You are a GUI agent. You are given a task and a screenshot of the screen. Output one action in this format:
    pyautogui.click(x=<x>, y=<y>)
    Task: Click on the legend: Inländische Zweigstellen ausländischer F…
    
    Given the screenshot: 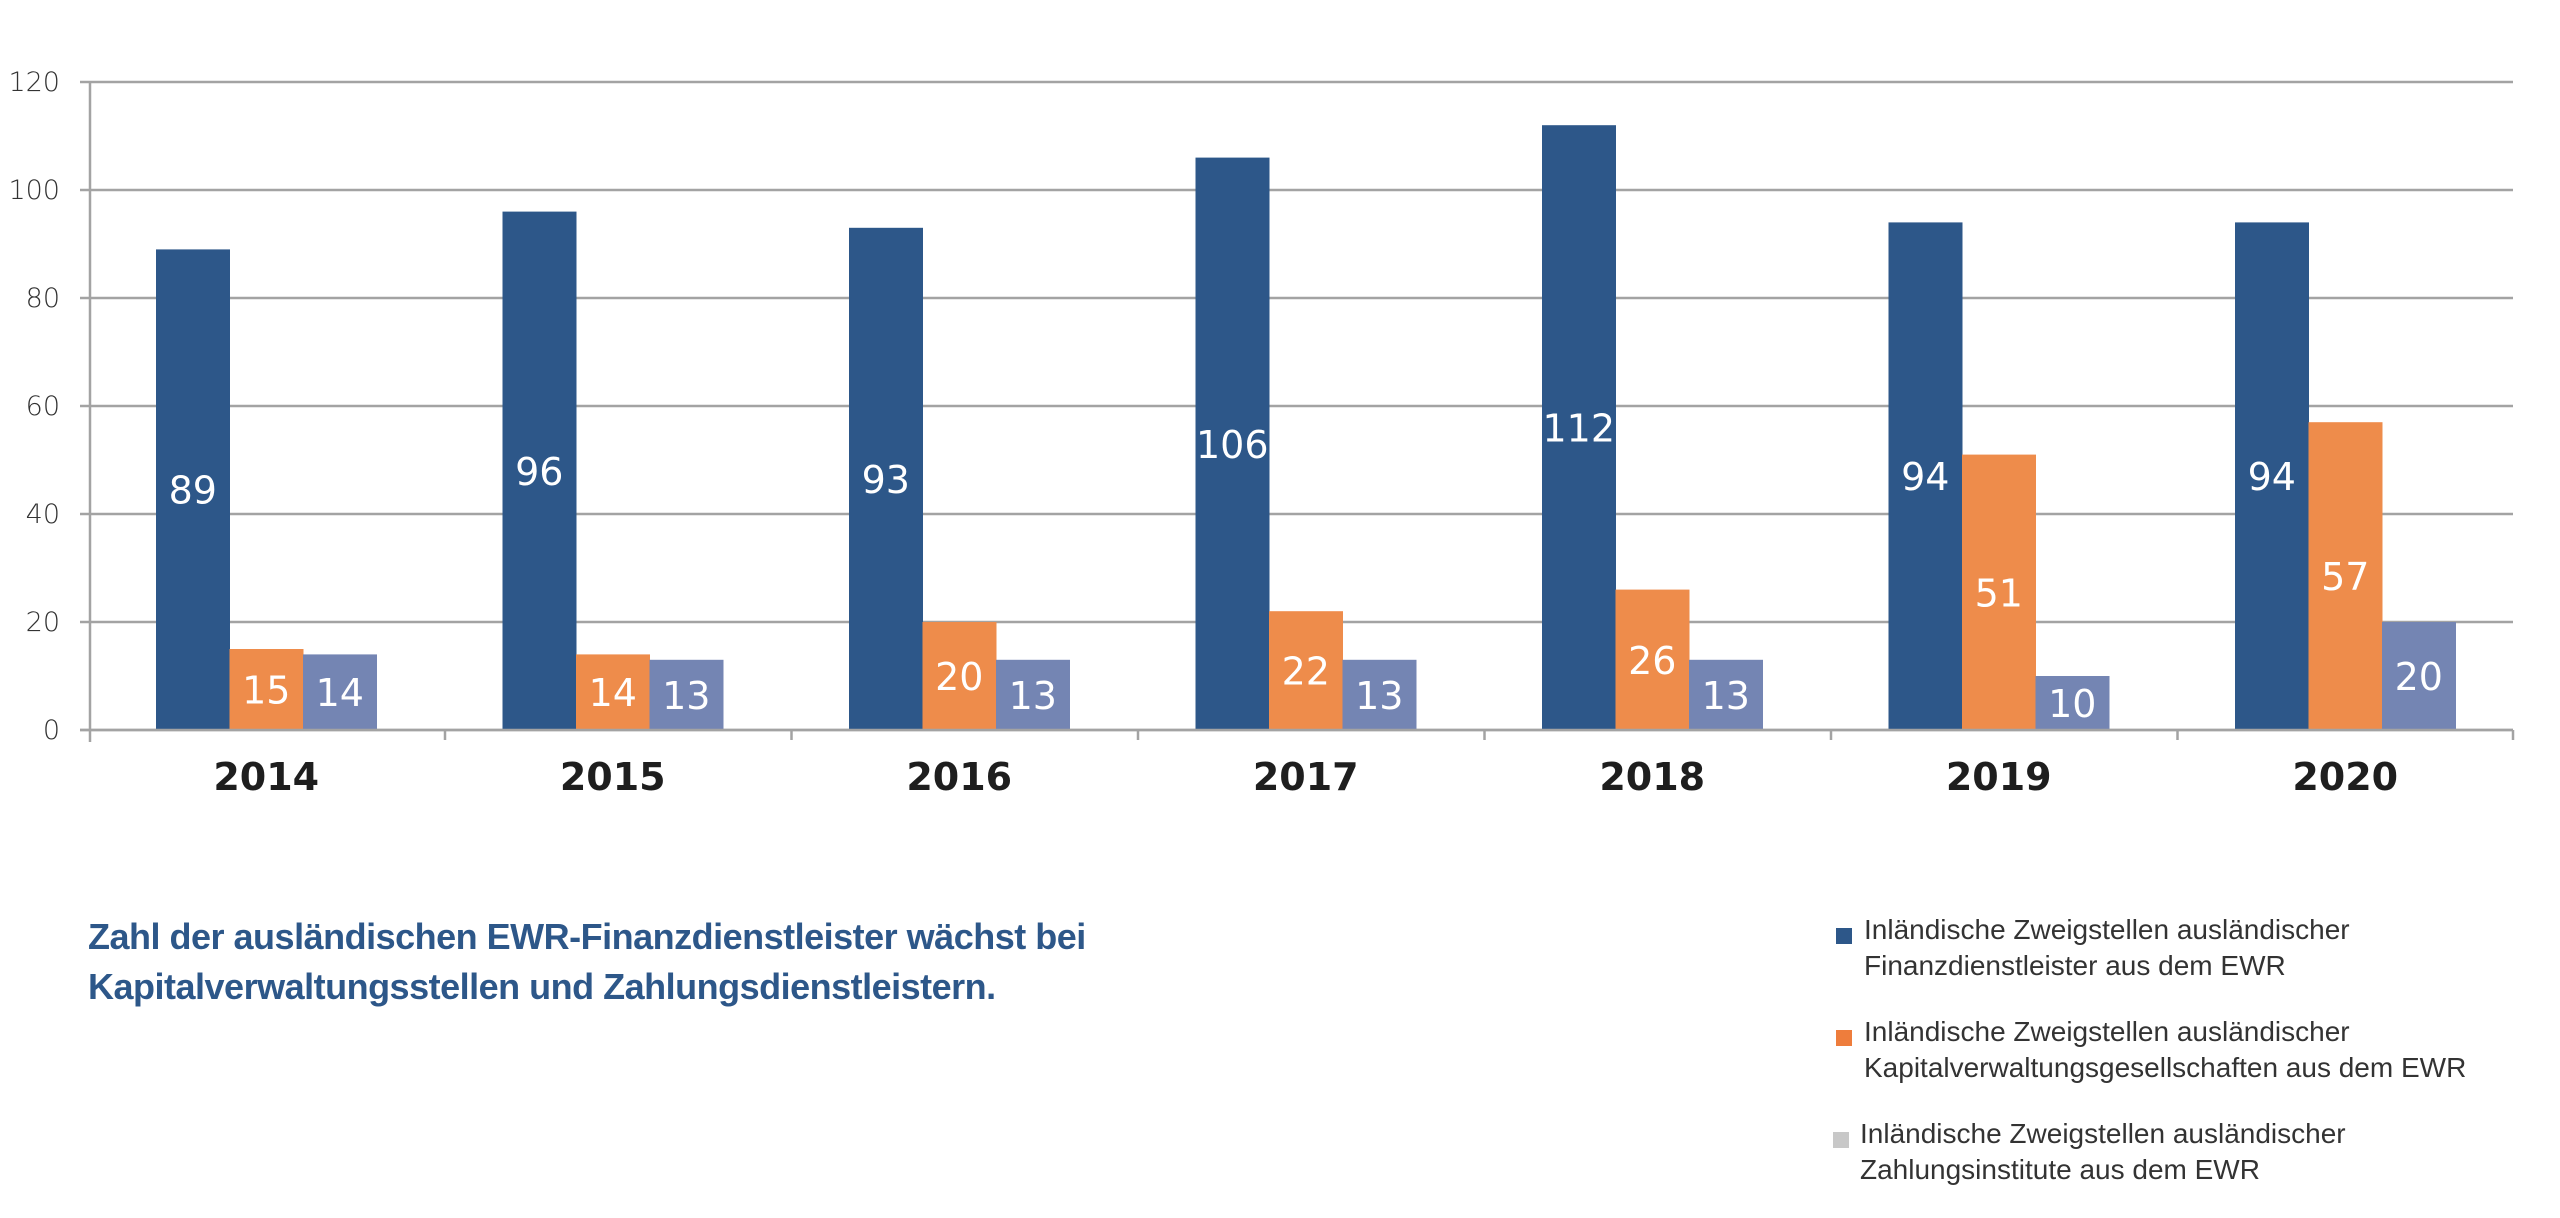 What is the action you would take?
    pyautogui.click(x=2190, y=1065)
    